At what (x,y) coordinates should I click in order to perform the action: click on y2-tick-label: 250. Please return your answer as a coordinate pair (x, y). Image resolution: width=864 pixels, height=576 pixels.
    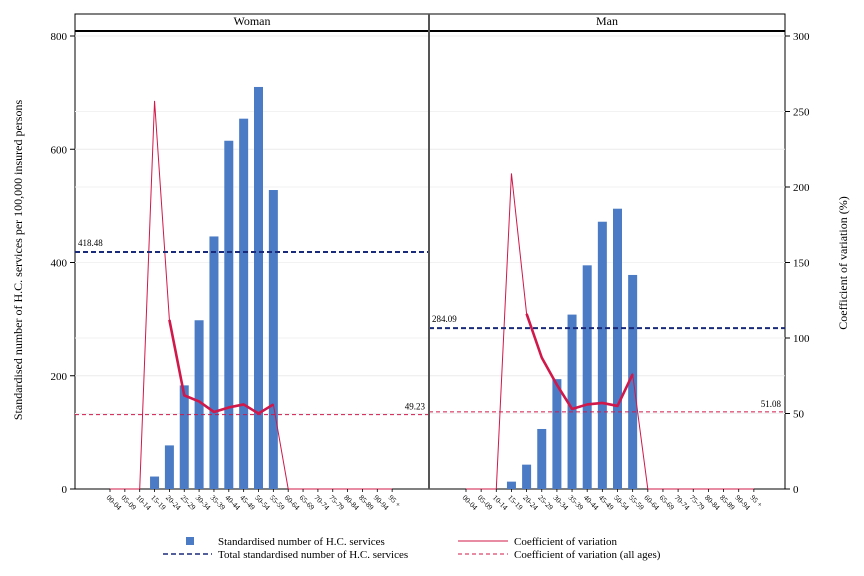
    Looking at the image, I should click on (801, 113).